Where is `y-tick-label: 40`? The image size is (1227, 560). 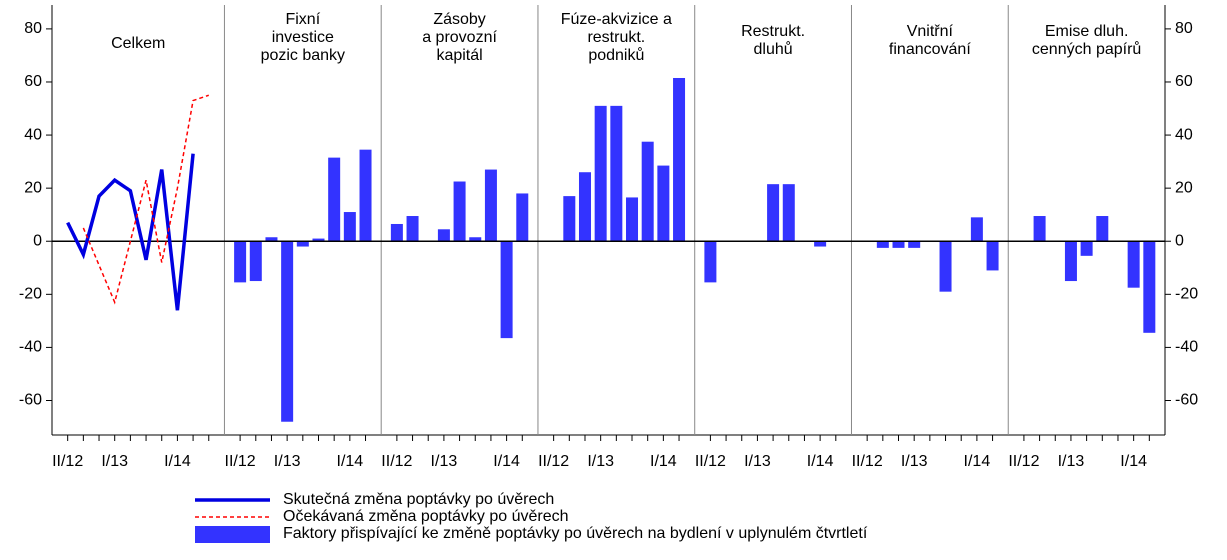
y-tick-label: 40 is located at coordinates (33, 134).